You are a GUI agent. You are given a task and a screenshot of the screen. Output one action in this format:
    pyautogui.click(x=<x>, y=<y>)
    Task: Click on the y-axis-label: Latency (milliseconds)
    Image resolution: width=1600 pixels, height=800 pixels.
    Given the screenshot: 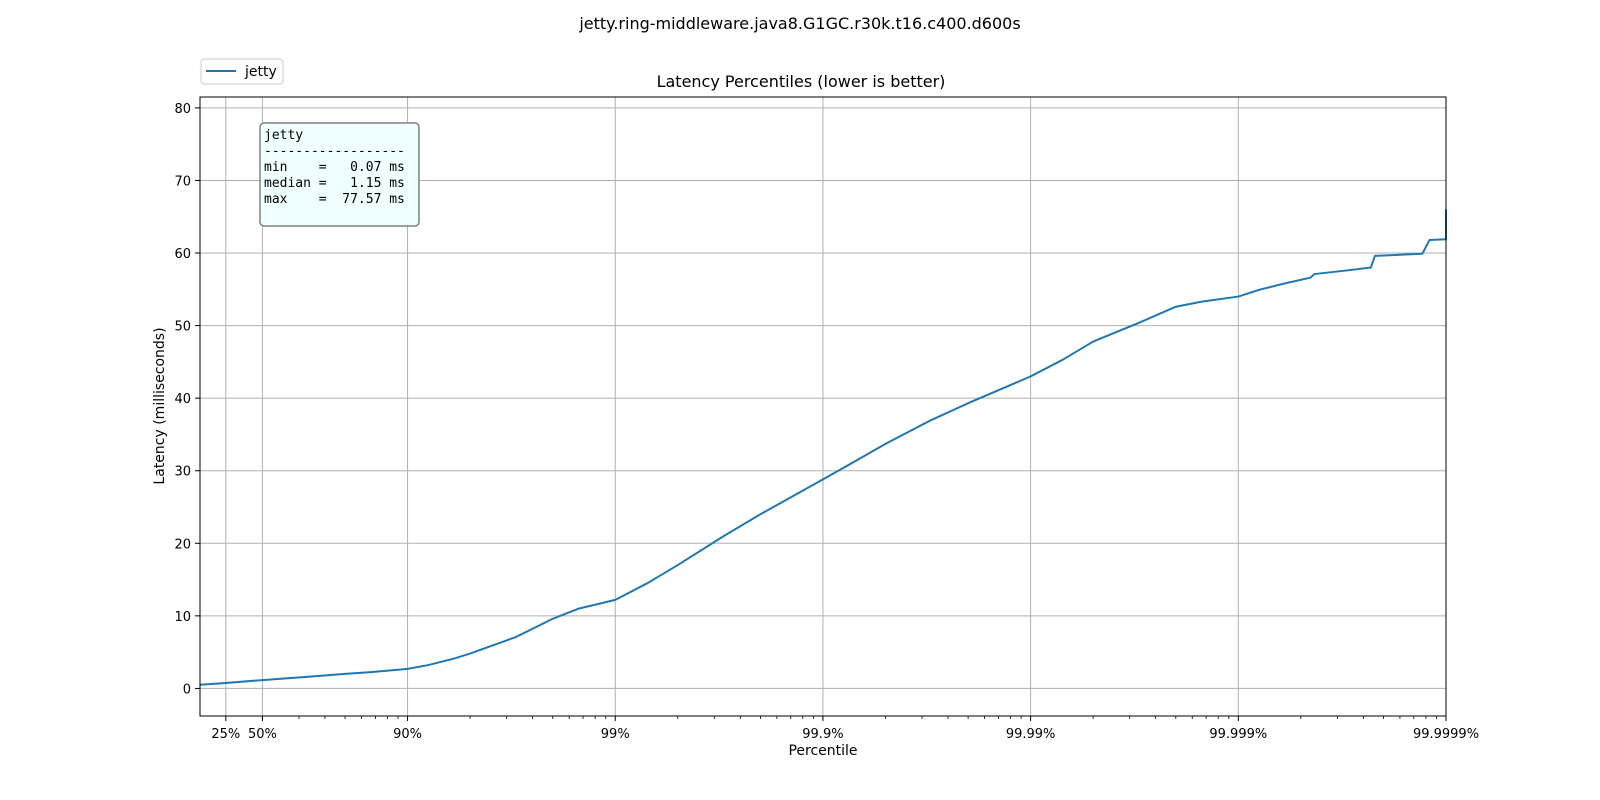 What is the action you would take?
    pyautogui.click(x=160, y=405)
    